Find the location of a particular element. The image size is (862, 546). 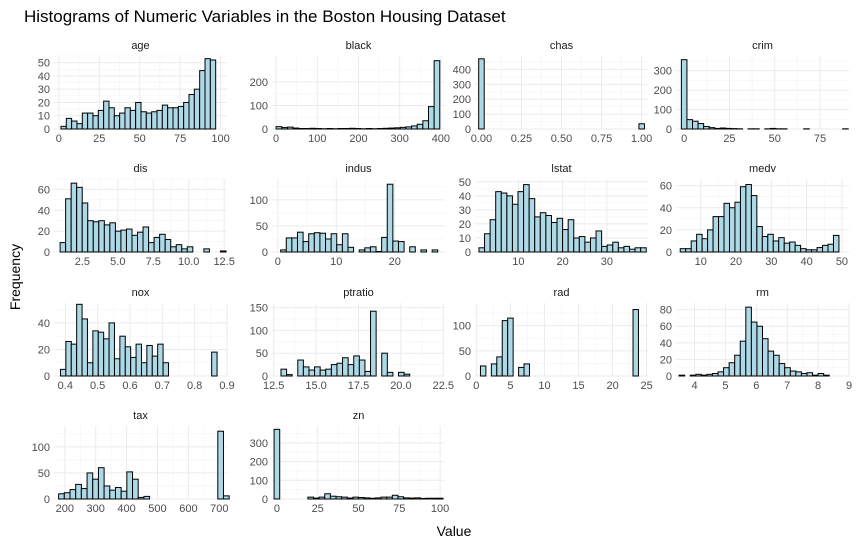

x-tick-label: 0.8 is located at coordinates (194, 386).